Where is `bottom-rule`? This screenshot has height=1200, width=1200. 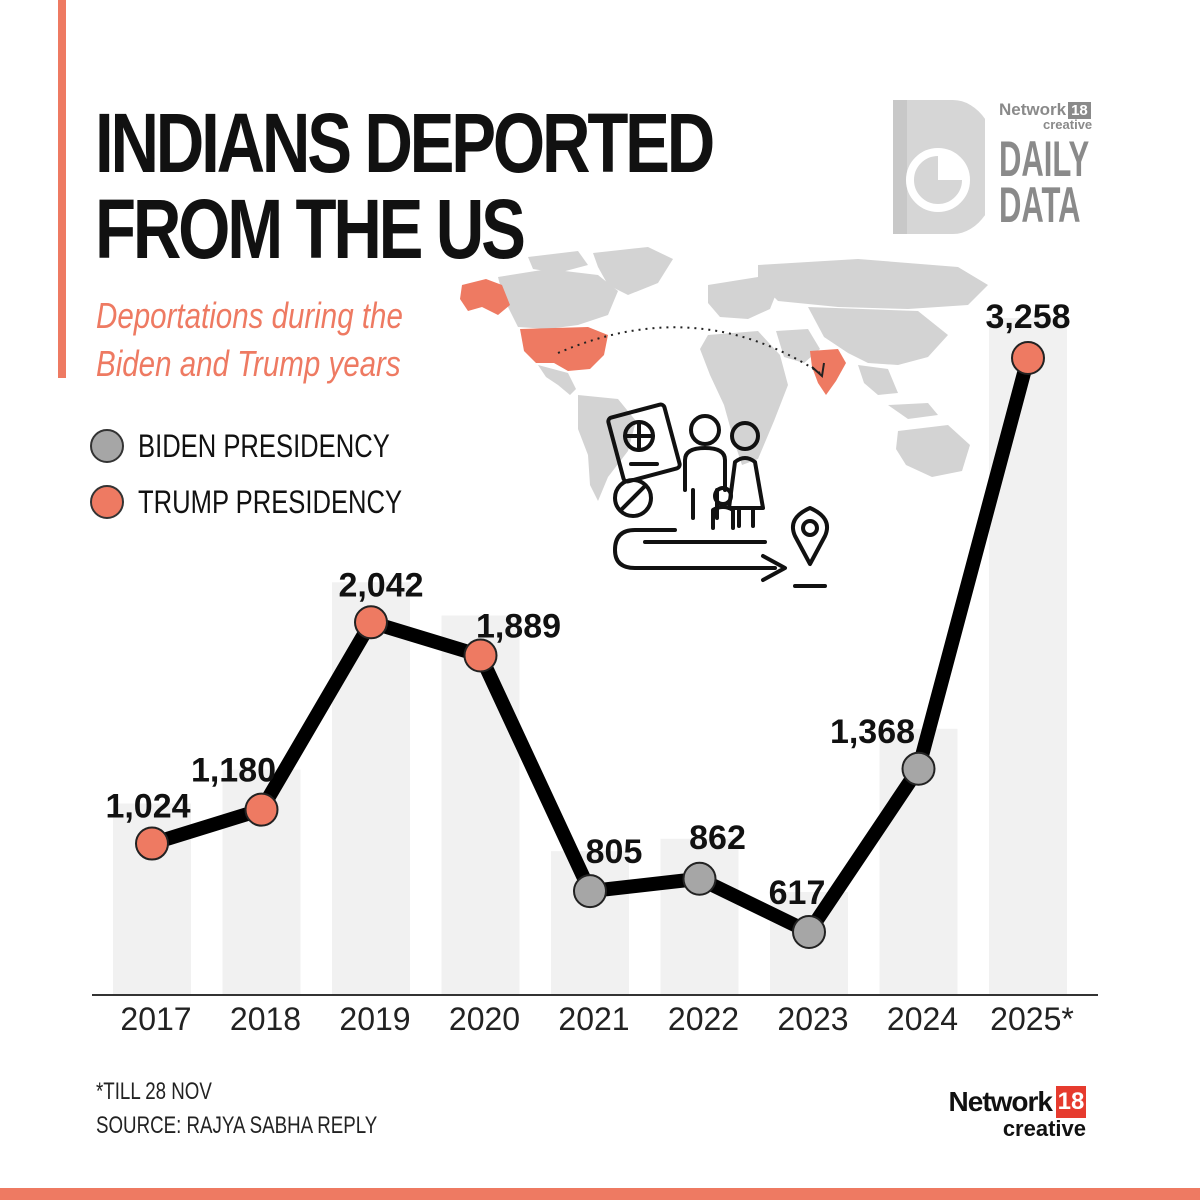 bottom-rule is located at coordinates (600, 1194).